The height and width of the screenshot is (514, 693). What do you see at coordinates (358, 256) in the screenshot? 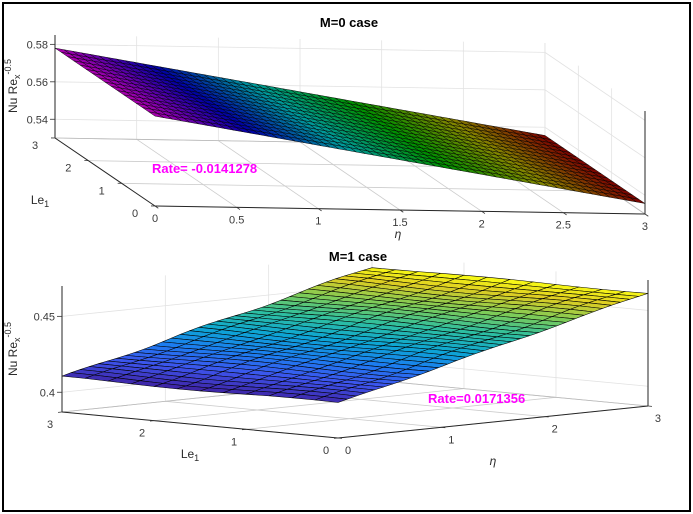
I see `plot1-title: M=1 case` at bounding box center [358, 256].